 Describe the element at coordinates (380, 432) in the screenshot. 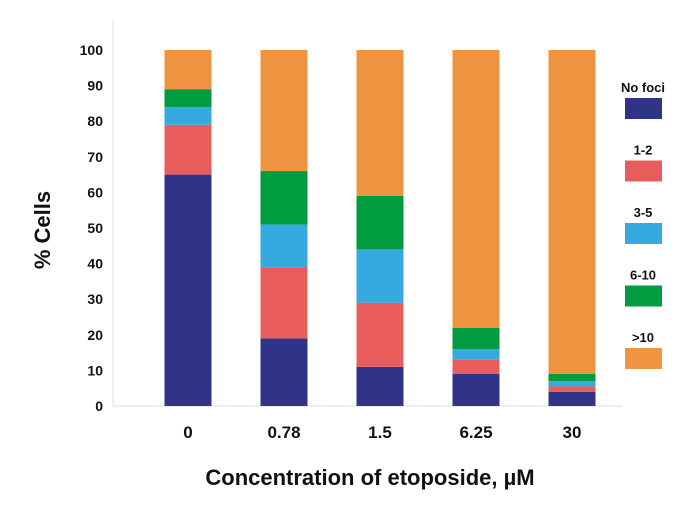

I see `x-tick-label: 1.5` at that location.